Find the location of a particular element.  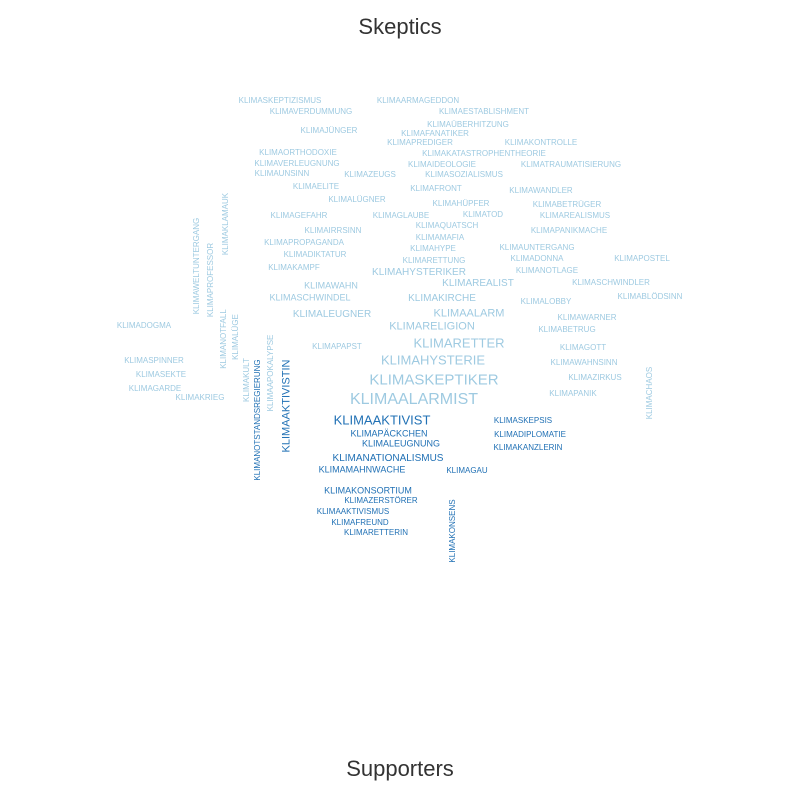

skeptic-word-klimauntergang: KLIMAUNTERGANG is located at coordinates (537, 247).